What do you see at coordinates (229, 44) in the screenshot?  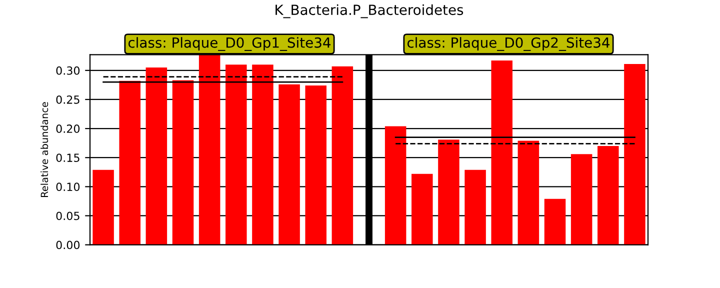 I see `text: class: Plaque_D0_Gp1_Site34` at bounding box center [229, 44].